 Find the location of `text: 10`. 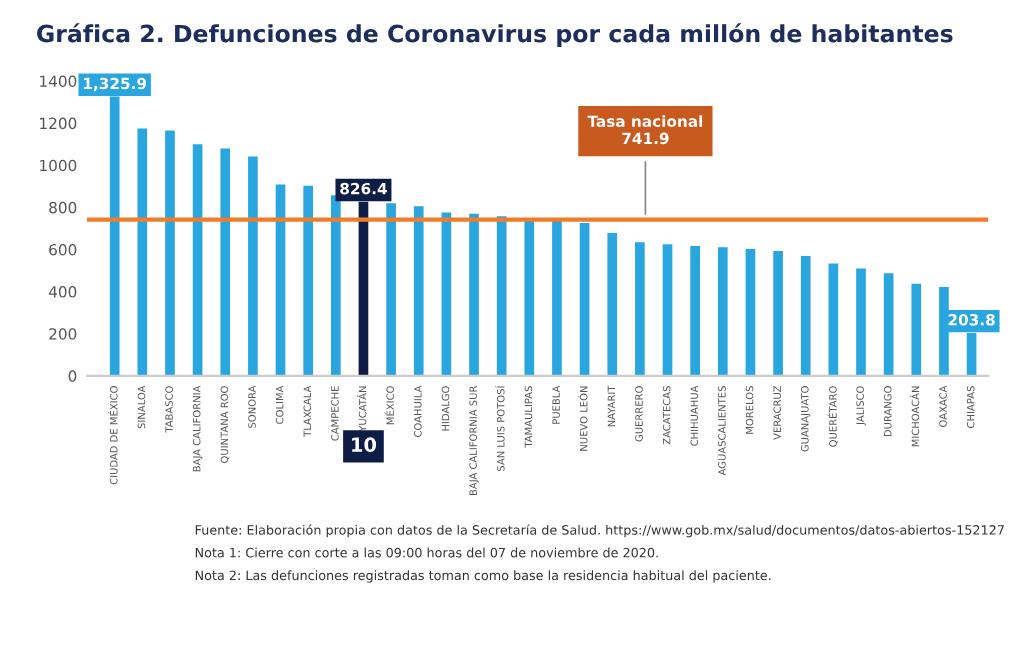

text: 10 is located at coordinates (364, 444).